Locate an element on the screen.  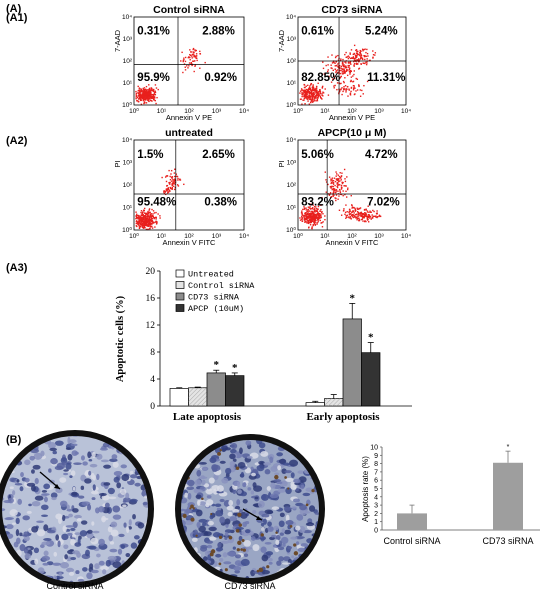
y-tick-label: 2 is located at coordinates (376, 514).